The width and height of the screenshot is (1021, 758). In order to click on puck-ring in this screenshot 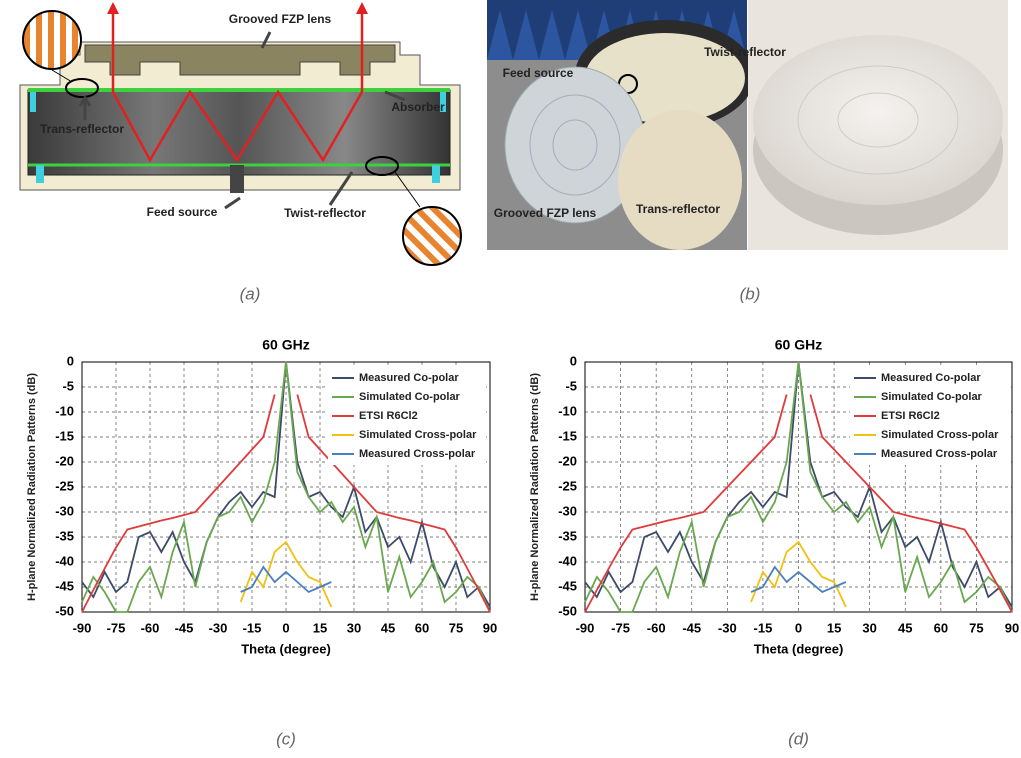, I will do `click(878, 120)`.